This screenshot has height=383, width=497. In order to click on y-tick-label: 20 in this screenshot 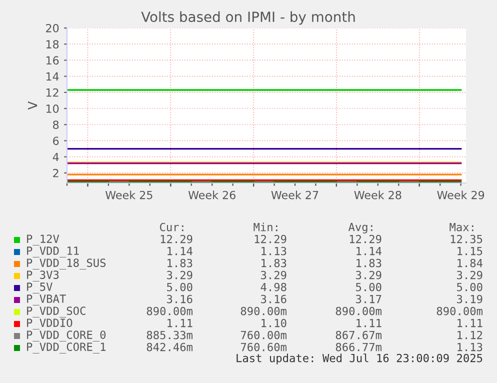, I will do `click(52, 28)`.